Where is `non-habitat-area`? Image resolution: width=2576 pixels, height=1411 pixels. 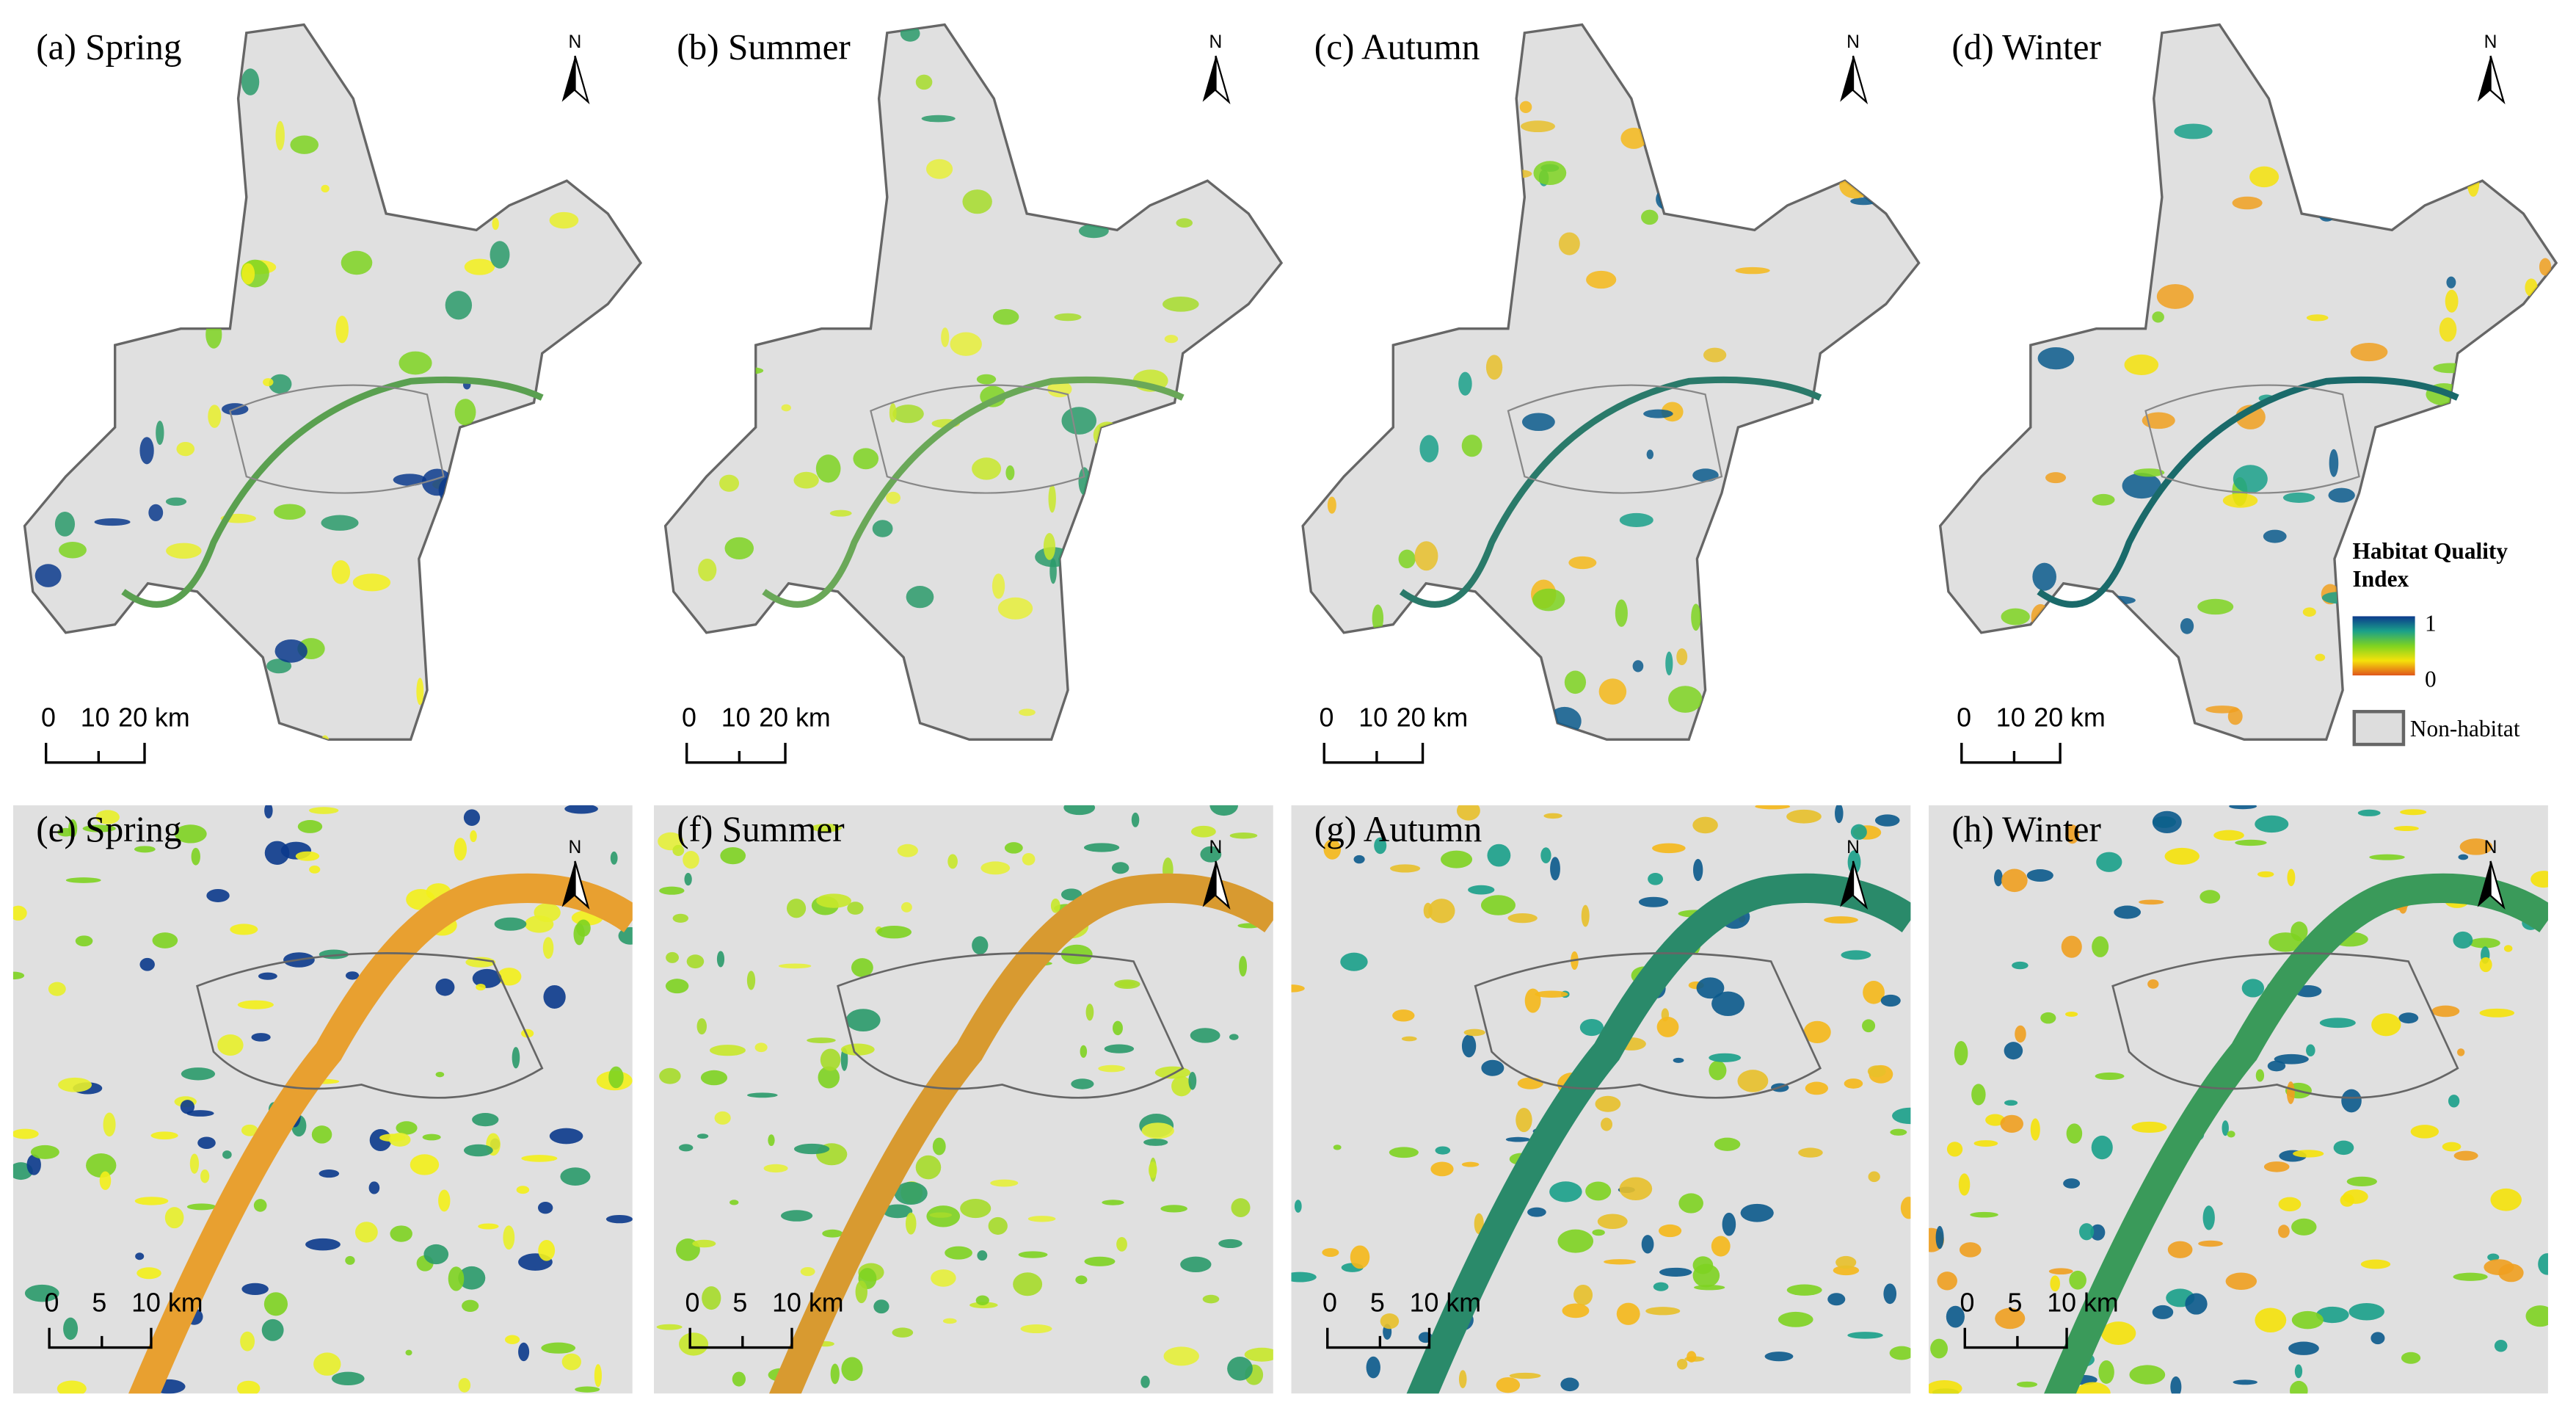 non-habitat-area is located at coordinates (322, 1100).